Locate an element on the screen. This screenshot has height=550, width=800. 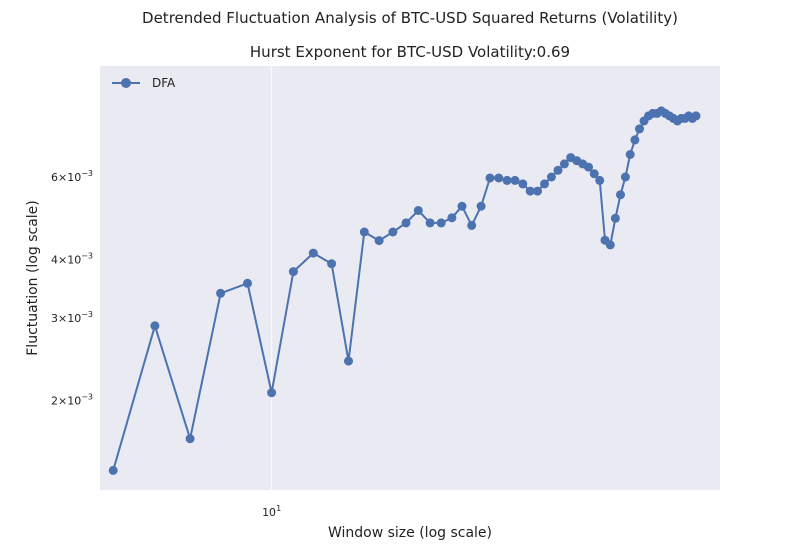
y-axis-label: Fluctuation (log scale) is located at coordinates (33, 278).